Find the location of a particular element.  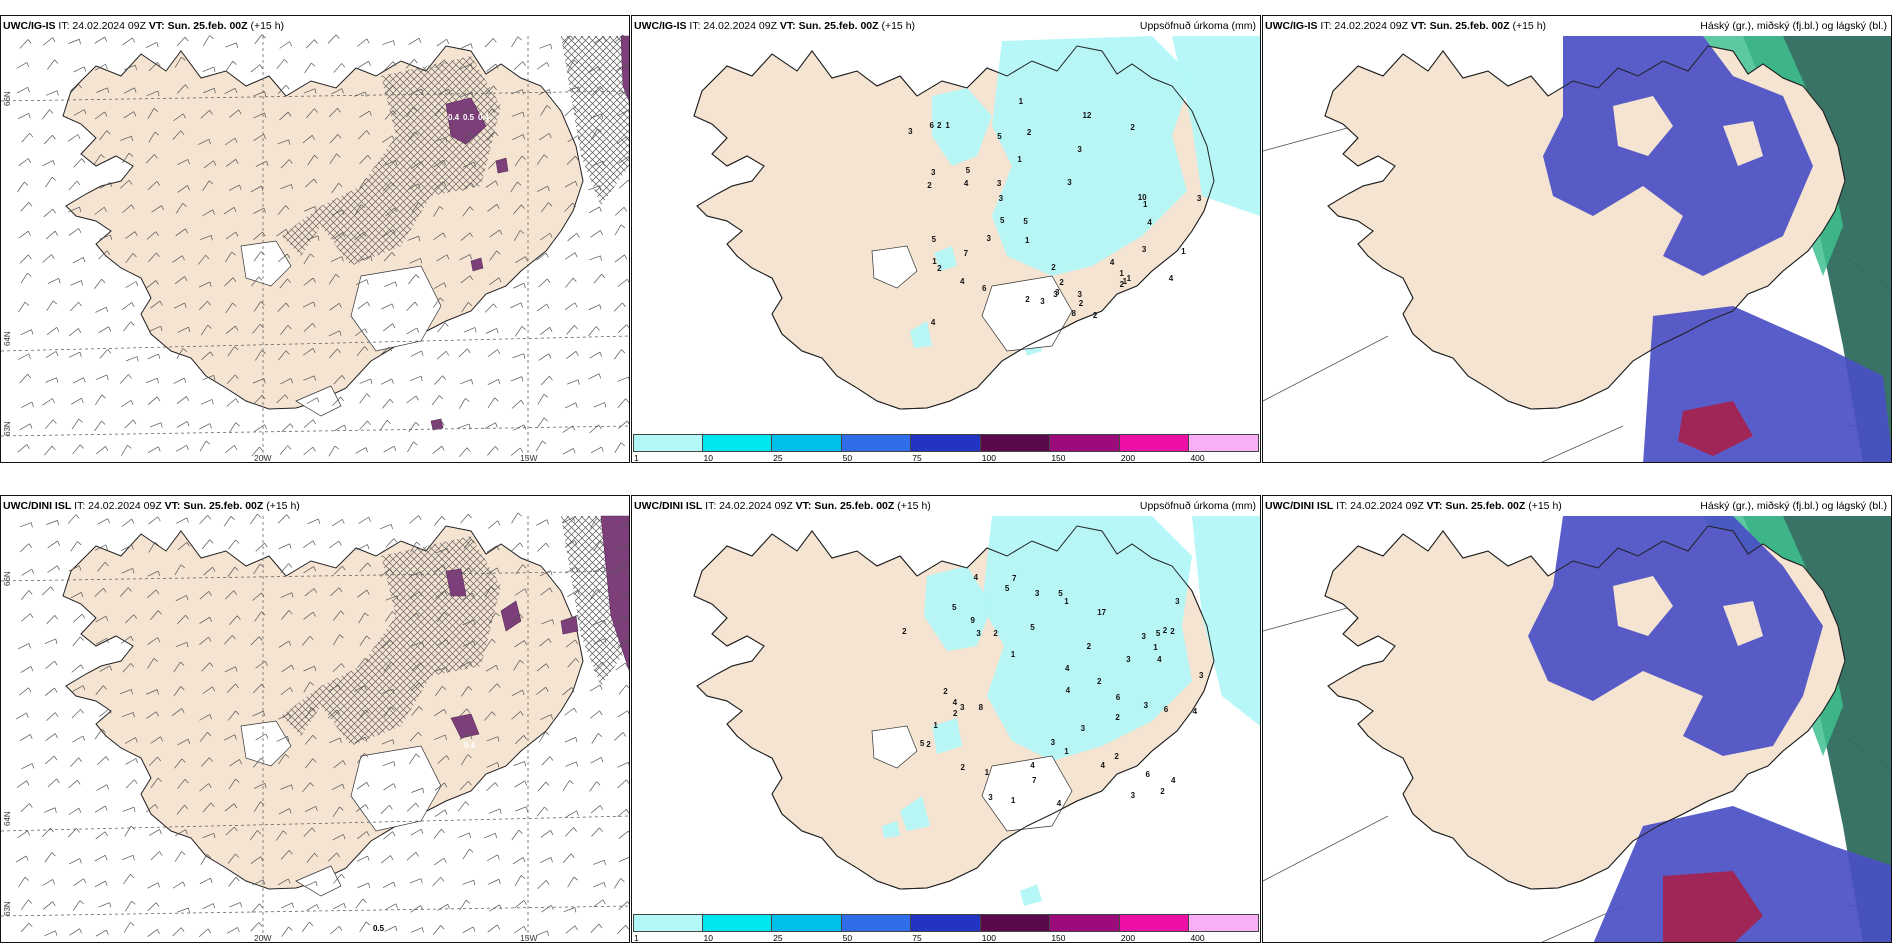

colorbar-tick: 400 is located at coordinates (1197, 938).